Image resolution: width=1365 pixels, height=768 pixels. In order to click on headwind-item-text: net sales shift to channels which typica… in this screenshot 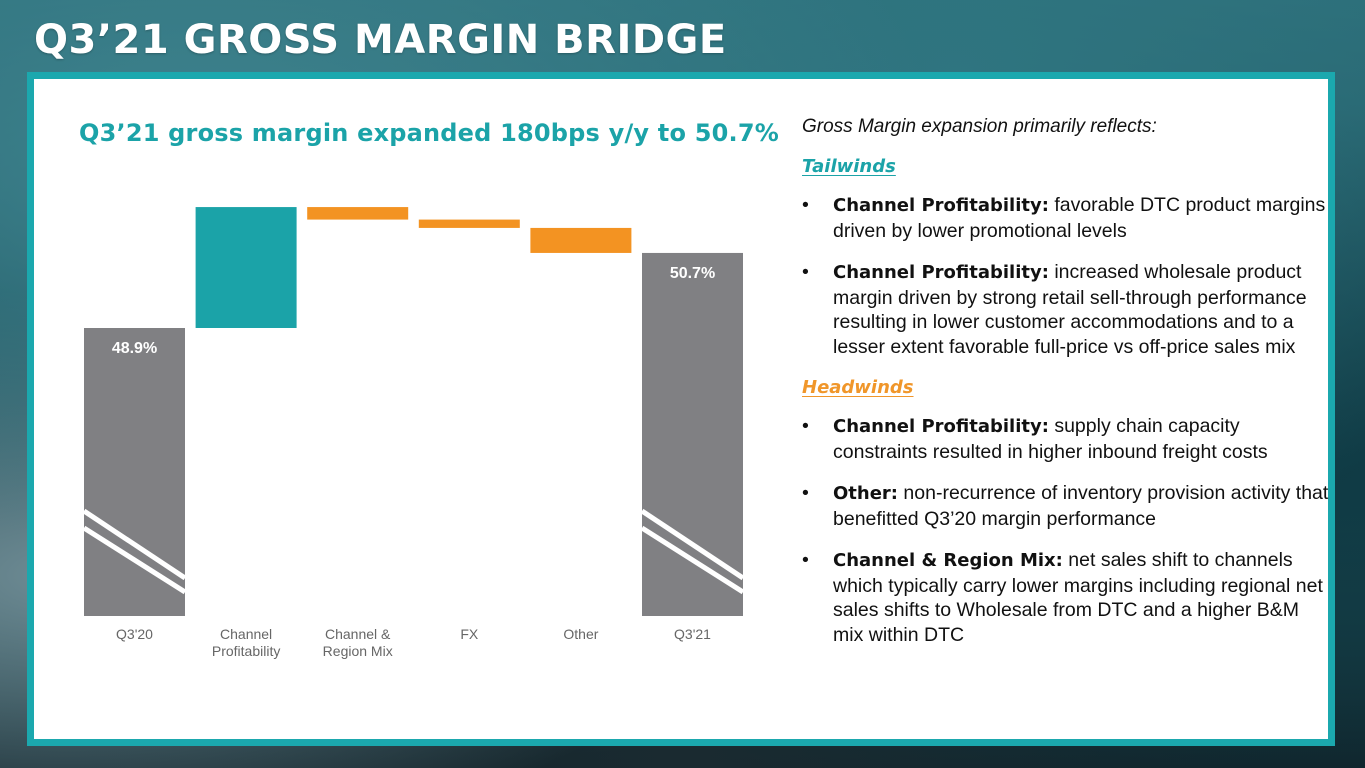, I will do `click(1078, 597)`.